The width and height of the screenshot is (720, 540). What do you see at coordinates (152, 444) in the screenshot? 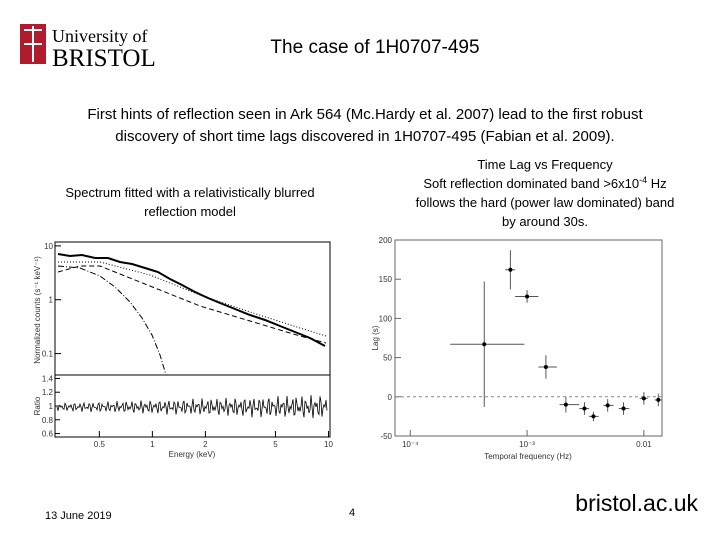
I see `x-tick-label: 1` at bounding box center [152, 444].